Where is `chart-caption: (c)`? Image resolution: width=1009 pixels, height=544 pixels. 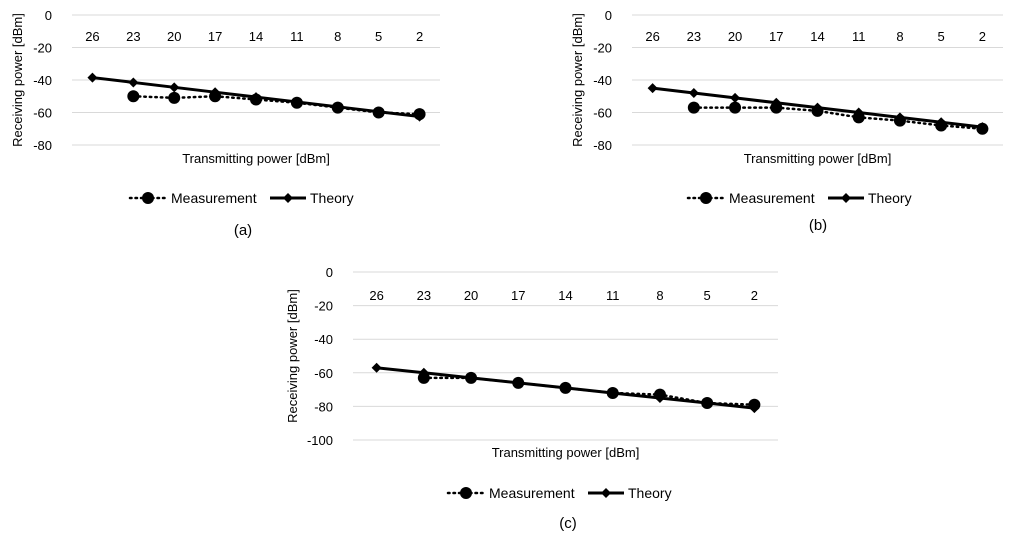
chart-caption: (c) is located at coordinates (568, 523).